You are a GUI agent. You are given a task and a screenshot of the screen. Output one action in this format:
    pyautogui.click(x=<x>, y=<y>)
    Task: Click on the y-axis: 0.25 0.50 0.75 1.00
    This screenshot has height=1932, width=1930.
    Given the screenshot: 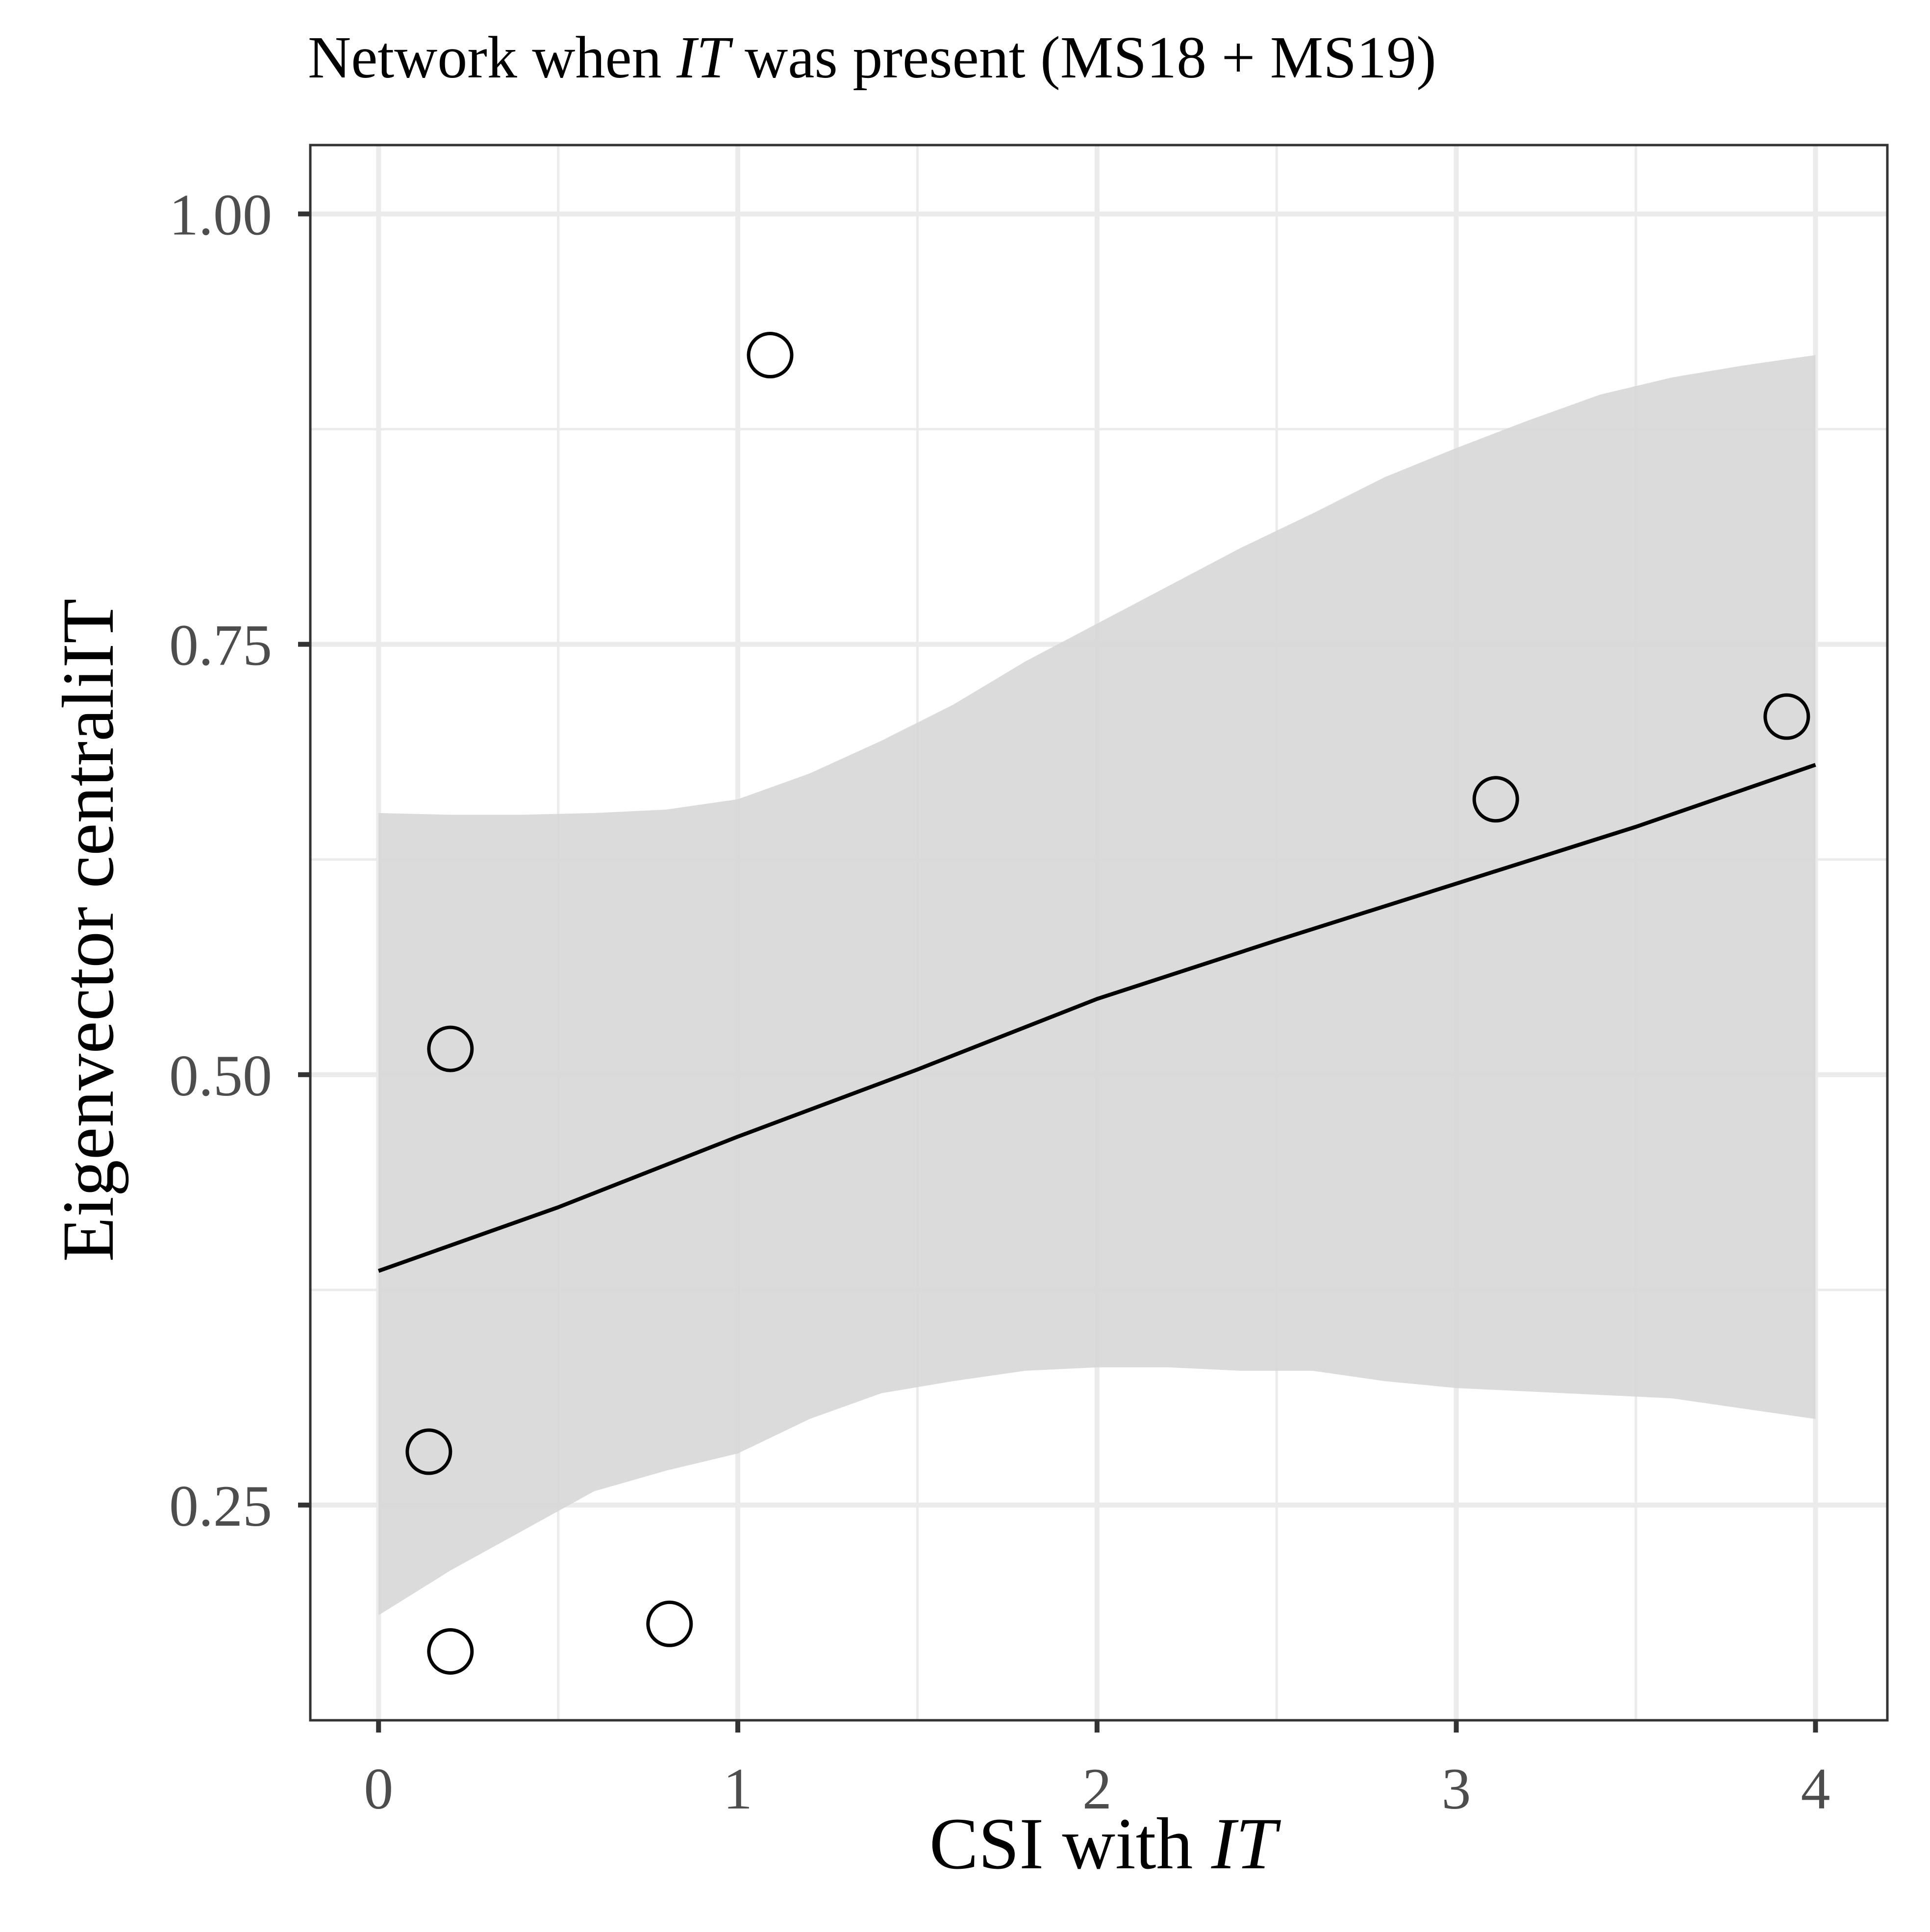 What is the action you would take?
    pyautogui.click(x=239, y=860)
    